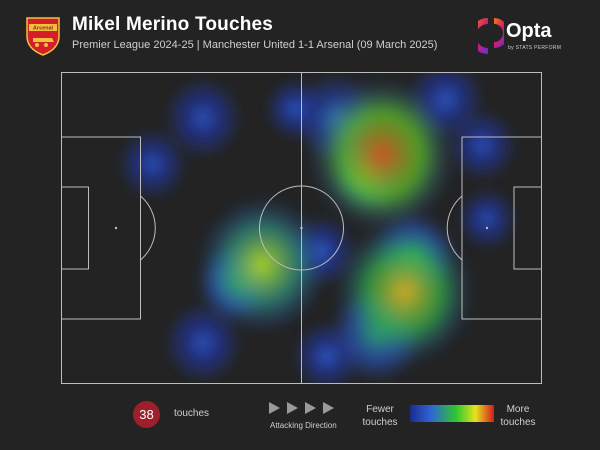  Describe the element at coordinates (541, 228) in the screenshot. I see `right-goal` at that location.